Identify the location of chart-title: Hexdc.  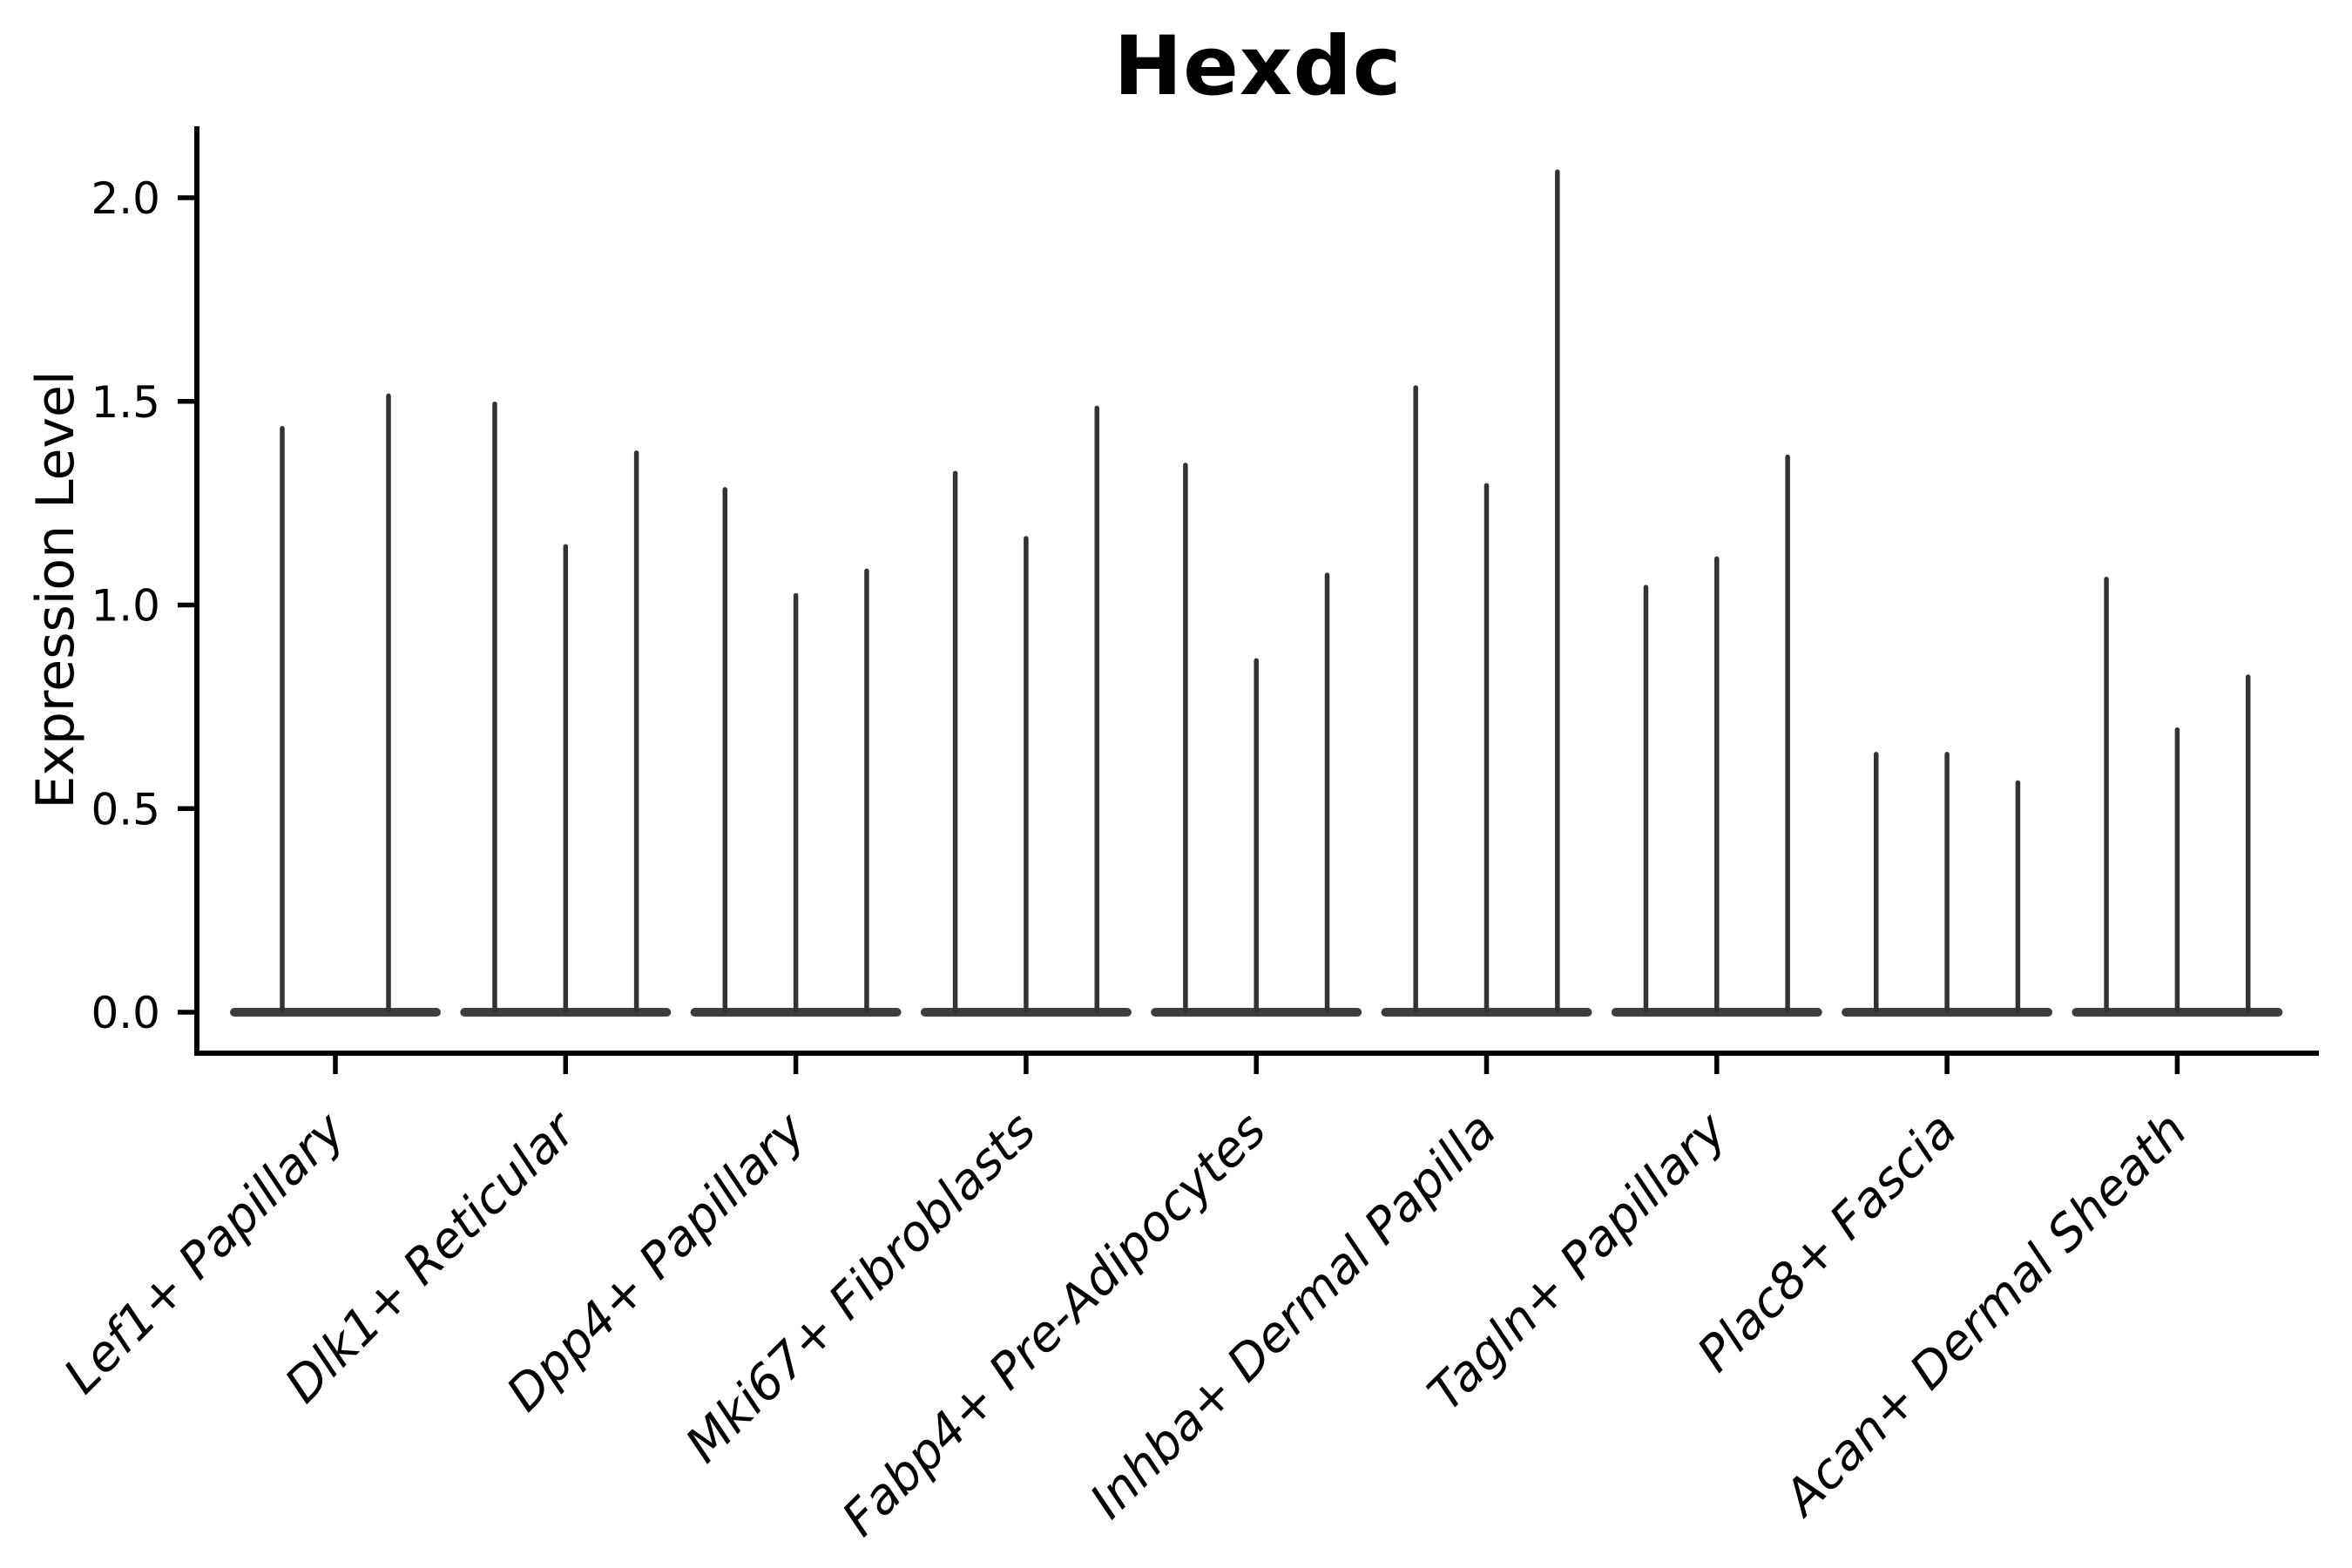
(1257, 66).